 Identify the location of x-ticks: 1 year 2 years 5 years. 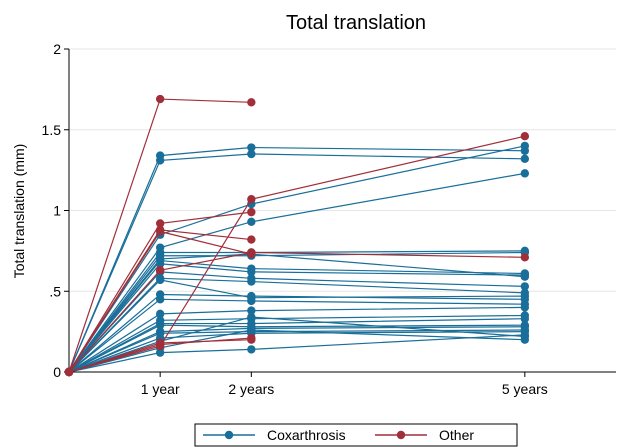
(344, 384).